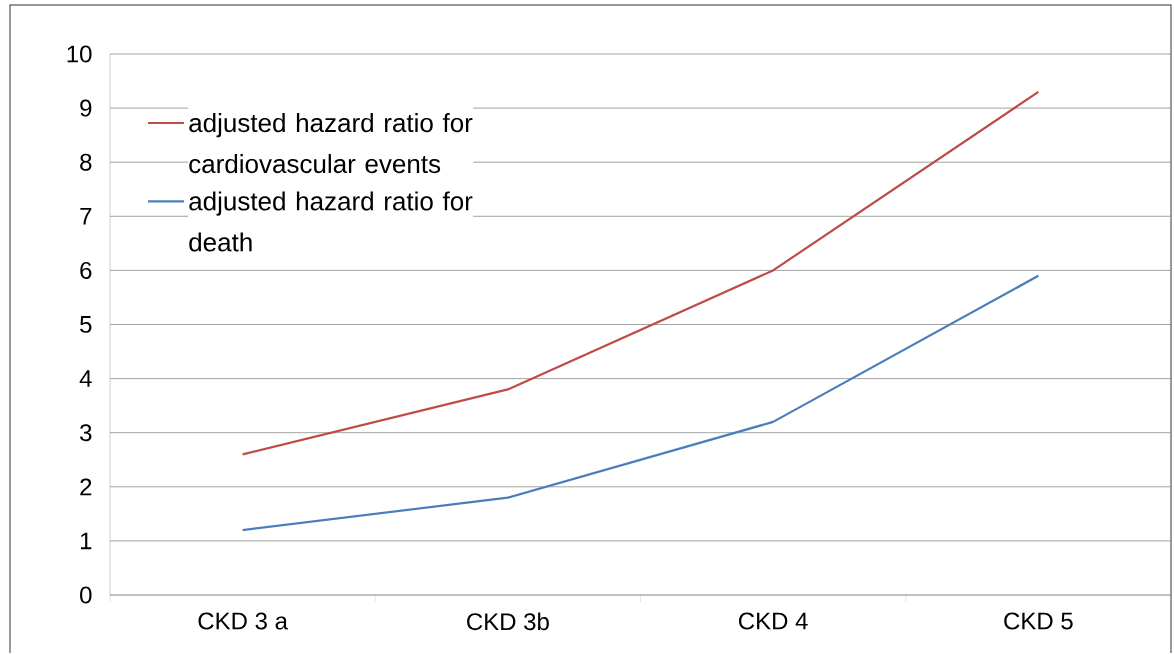 The image size is (1174, 654). What do you see at coordinates (86, 216) in the screenshot?
I see `y-tick-label: 7` at bounding box center [86, 216].